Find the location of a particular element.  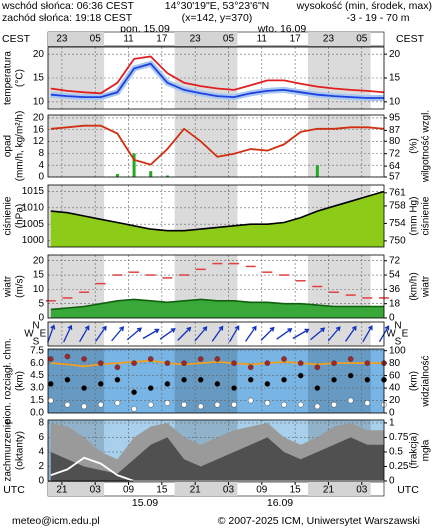

y2-tick-label: 20 is located at coordinates (395, 54).